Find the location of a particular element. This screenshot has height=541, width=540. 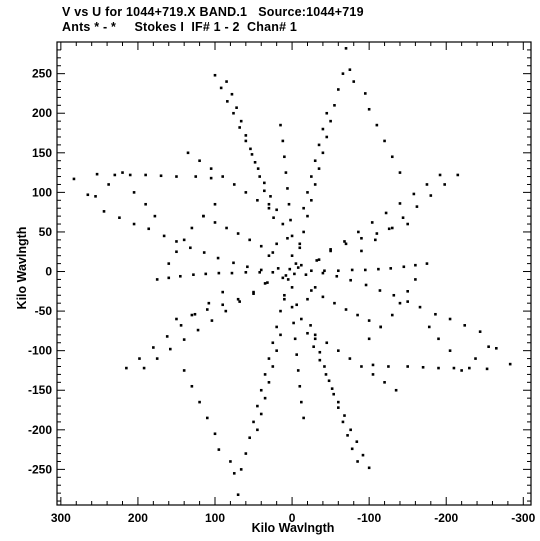

y-tick-label: 0 is located at coordinates (48, 272).